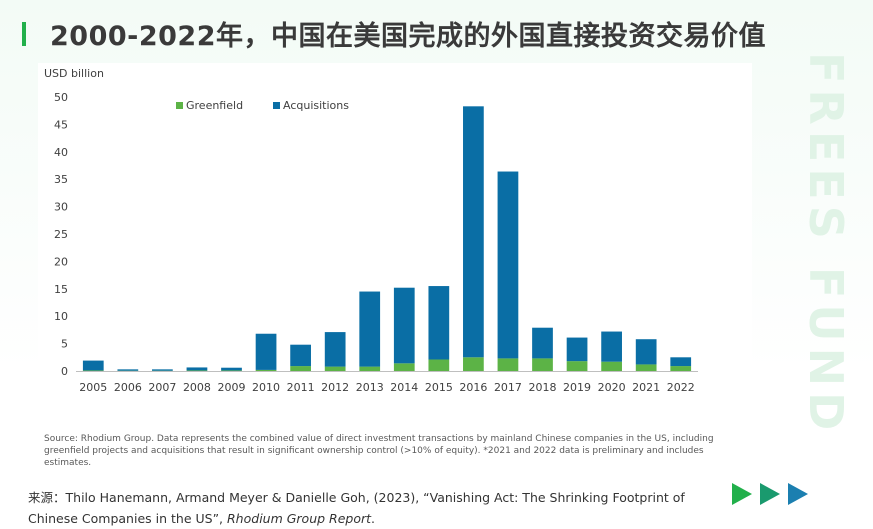 This screenshot has height=529, width=873. What do you see at coordinates (508, 265) in the screenshot?
I see `bar-acquisitions-2017` at bounding box center [508, 265].